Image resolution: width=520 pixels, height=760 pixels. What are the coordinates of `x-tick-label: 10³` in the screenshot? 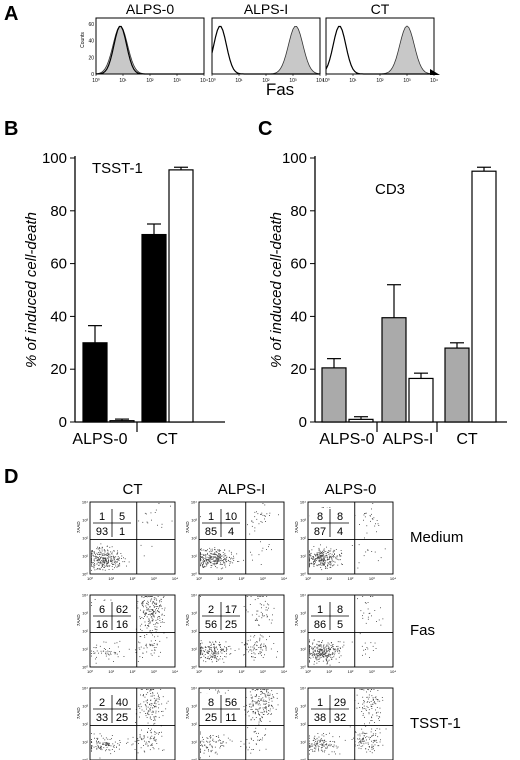 It's located at (154, 578).